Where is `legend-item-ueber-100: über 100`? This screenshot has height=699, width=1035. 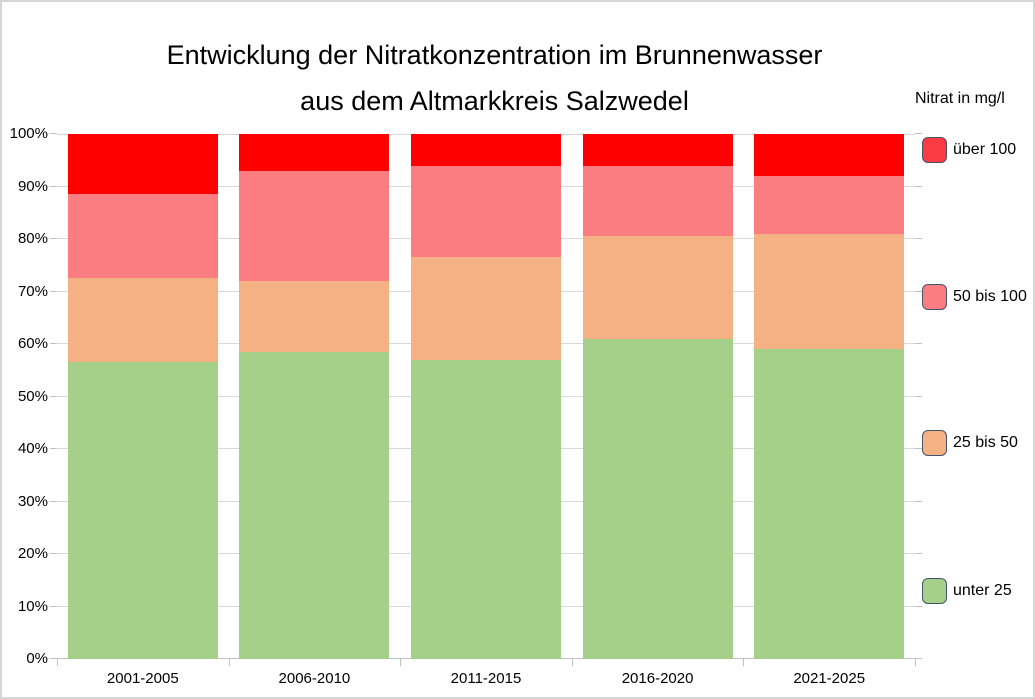
legend-item-ueber-100: über 100 is located at coordinates (969, 150).